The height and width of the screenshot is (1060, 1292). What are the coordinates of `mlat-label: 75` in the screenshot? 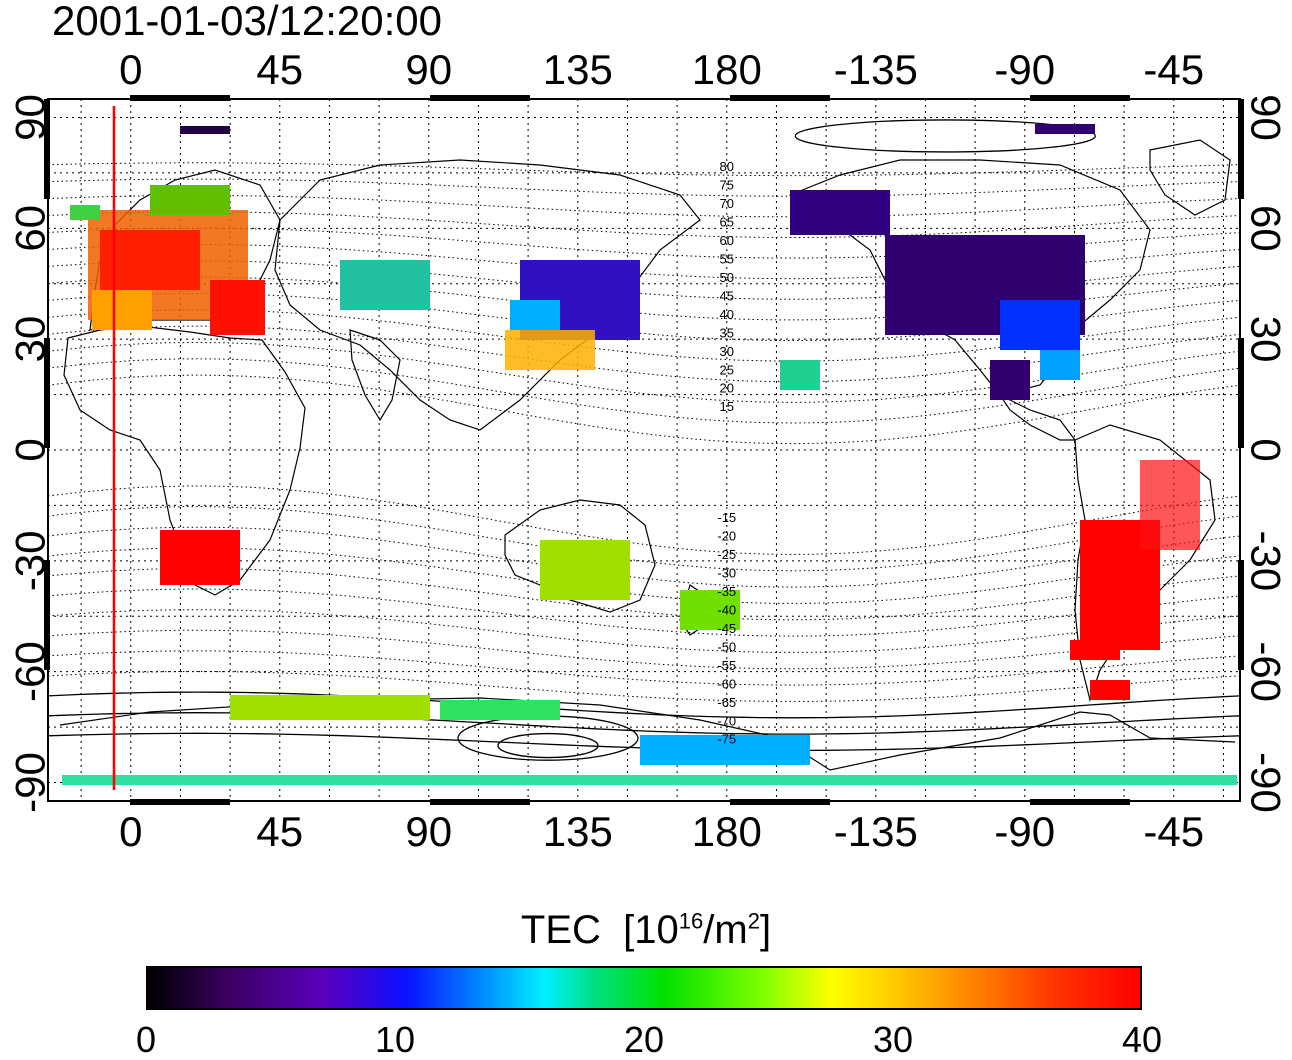 It's located at (727, 185).